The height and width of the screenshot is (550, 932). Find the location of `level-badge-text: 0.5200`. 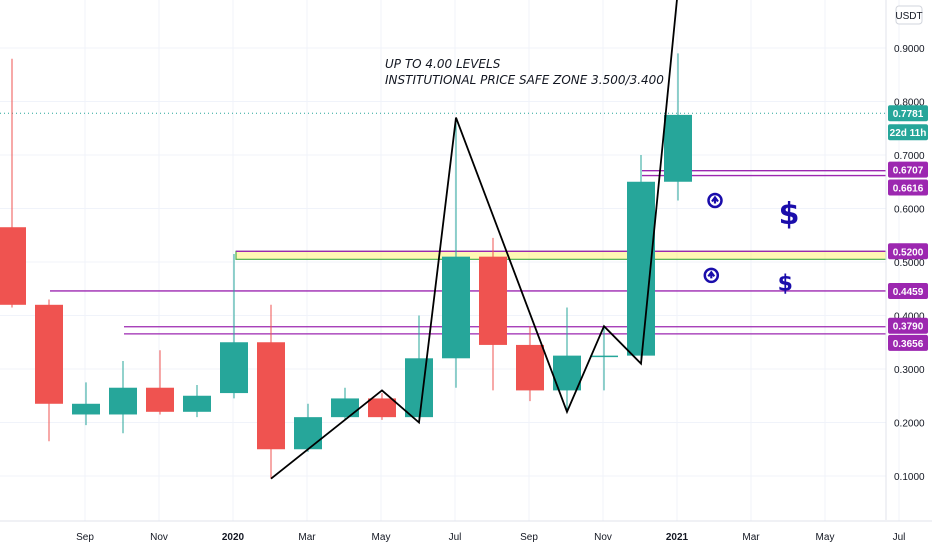

level-badge-text: 0.5200 is located at coordinates (908, 252).